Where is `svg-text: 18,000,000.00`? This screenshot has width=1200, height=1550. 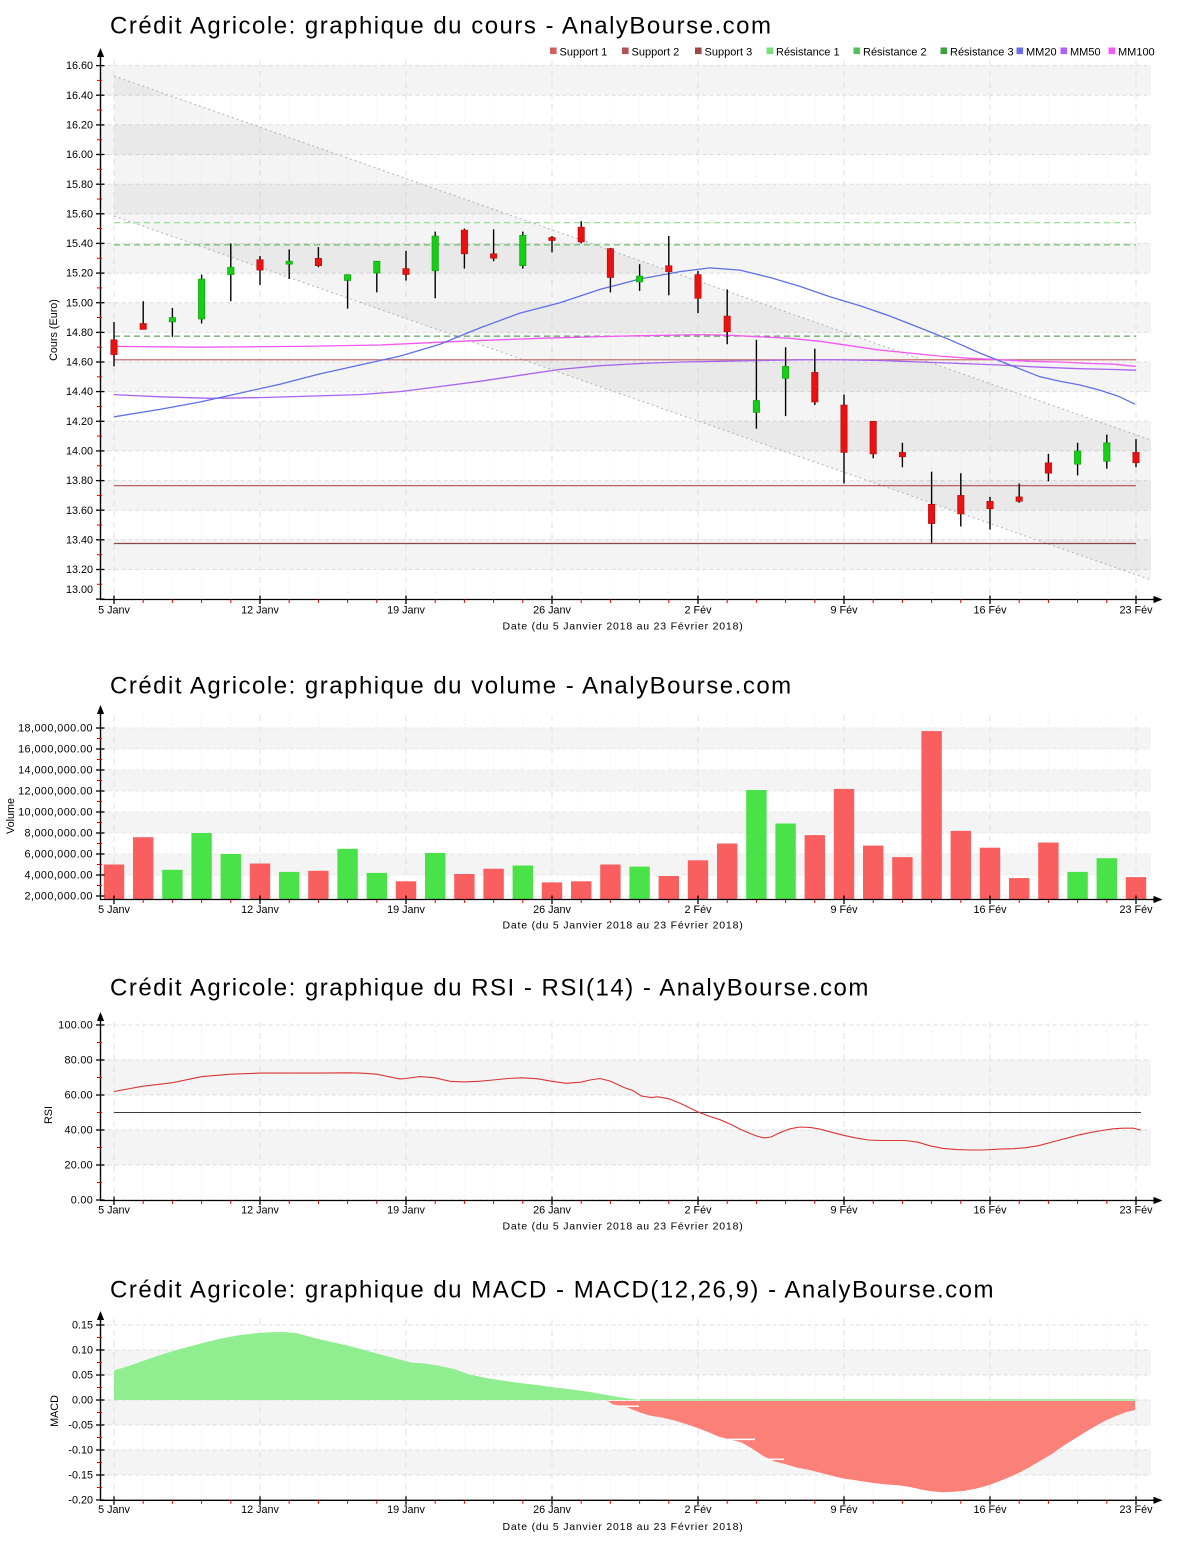
svg-text: 18,000,000.00 is located at coordinates (55, 729).